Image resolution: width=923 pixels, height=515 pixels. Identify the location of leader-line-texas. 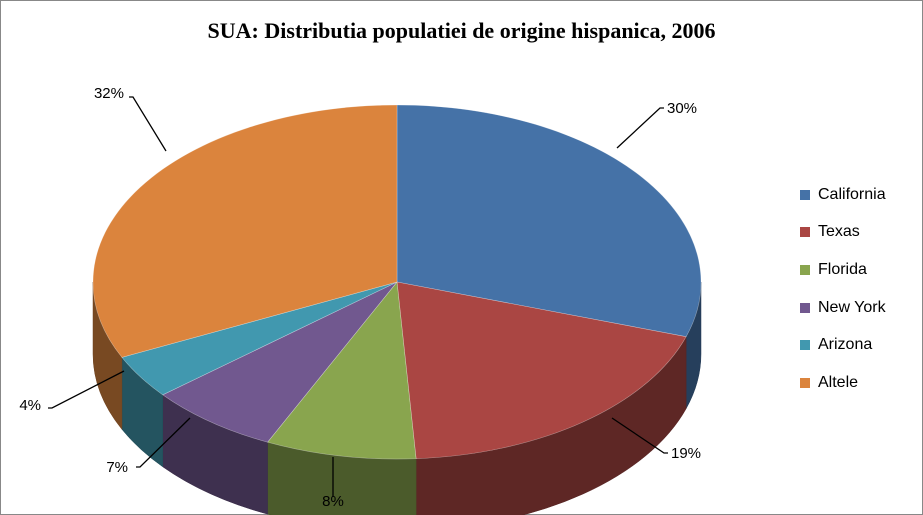
(639, 435).